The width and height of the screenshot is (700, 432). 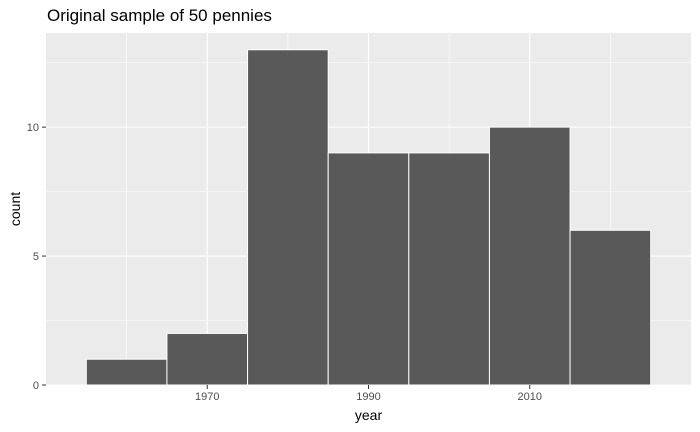 What do you see at coordinates (530, 397) in the screenshot?
I see `x-tick-label: 2010` at bounding box center [530, 397].